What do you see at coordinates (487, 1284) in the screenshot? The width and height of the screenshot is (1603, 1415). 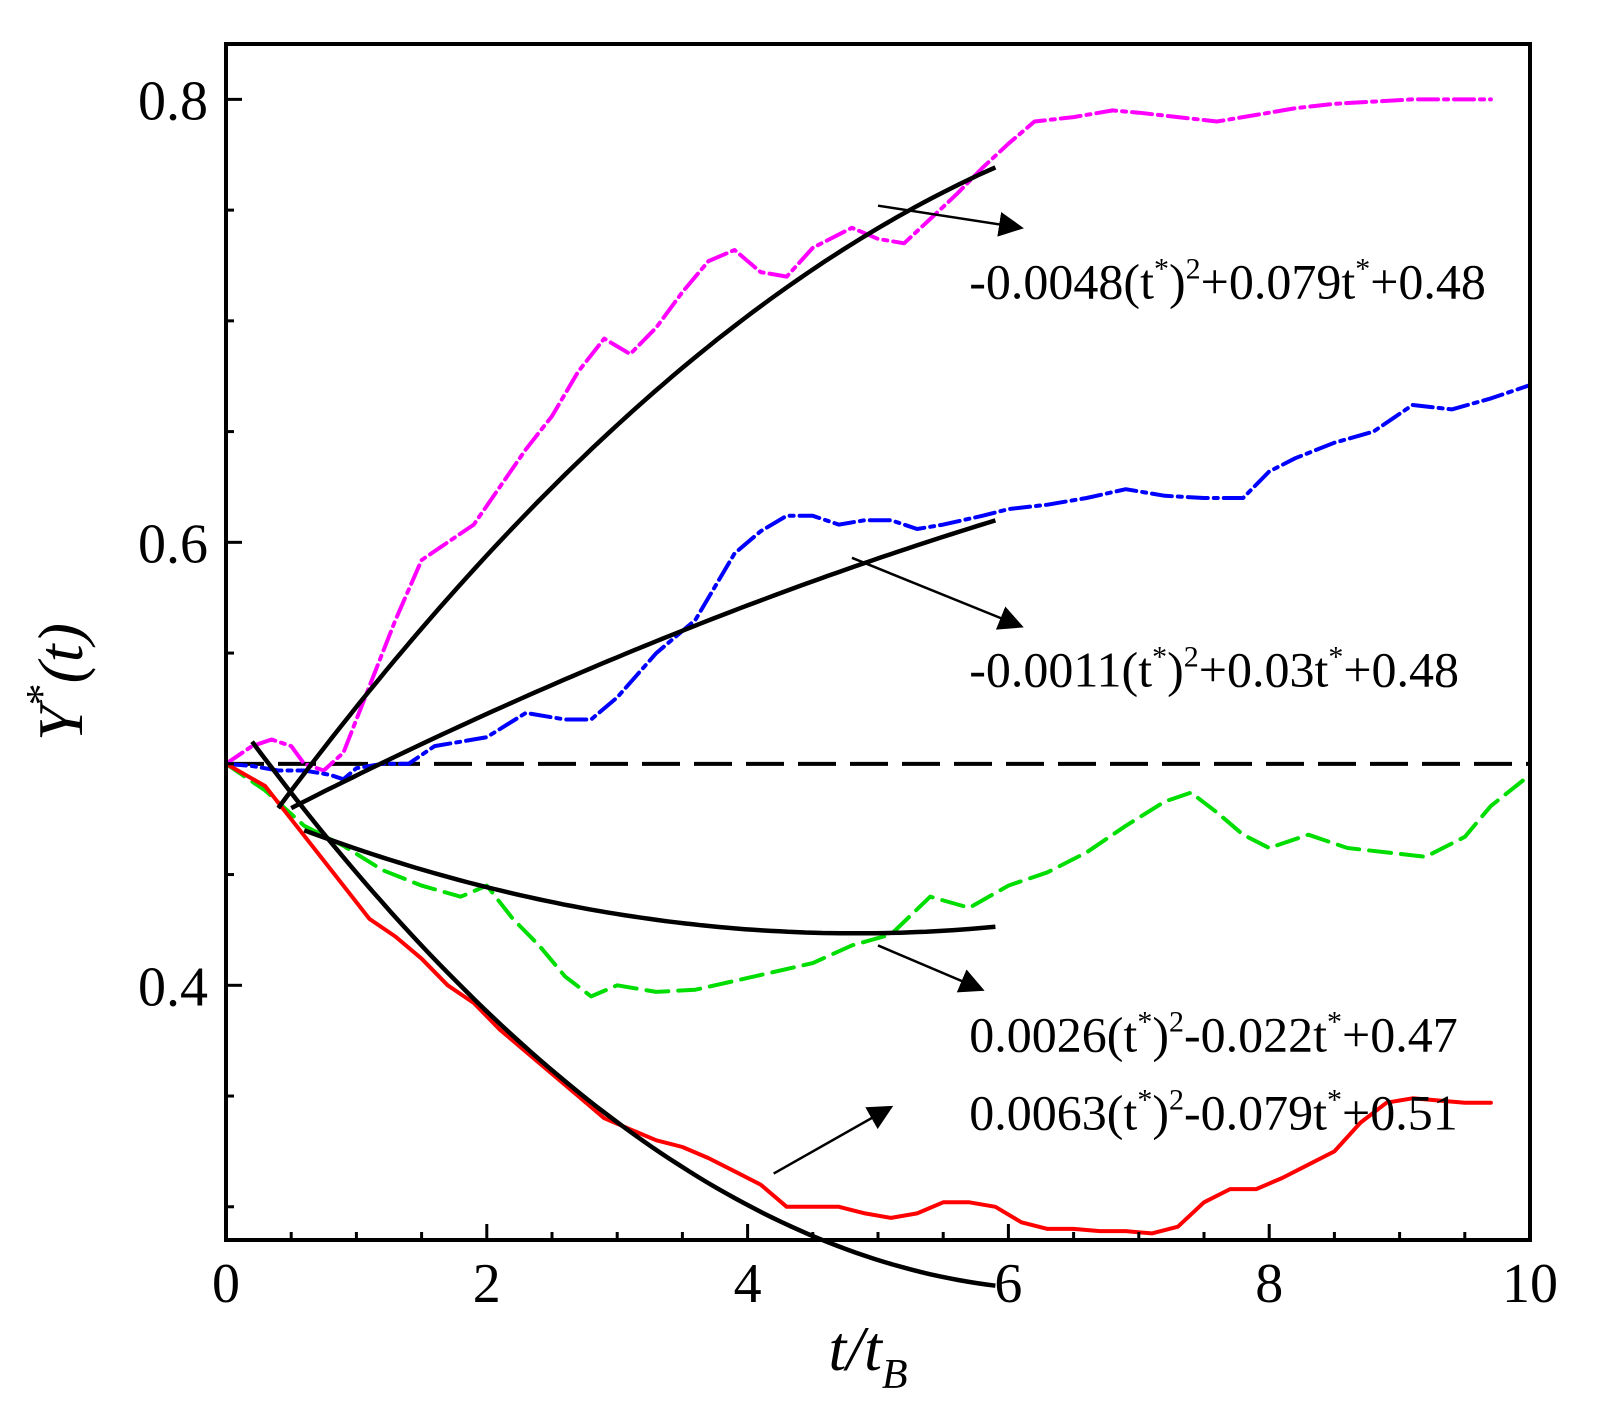 I see `x-tick-label: 2` at bounding box center [487, 1284].